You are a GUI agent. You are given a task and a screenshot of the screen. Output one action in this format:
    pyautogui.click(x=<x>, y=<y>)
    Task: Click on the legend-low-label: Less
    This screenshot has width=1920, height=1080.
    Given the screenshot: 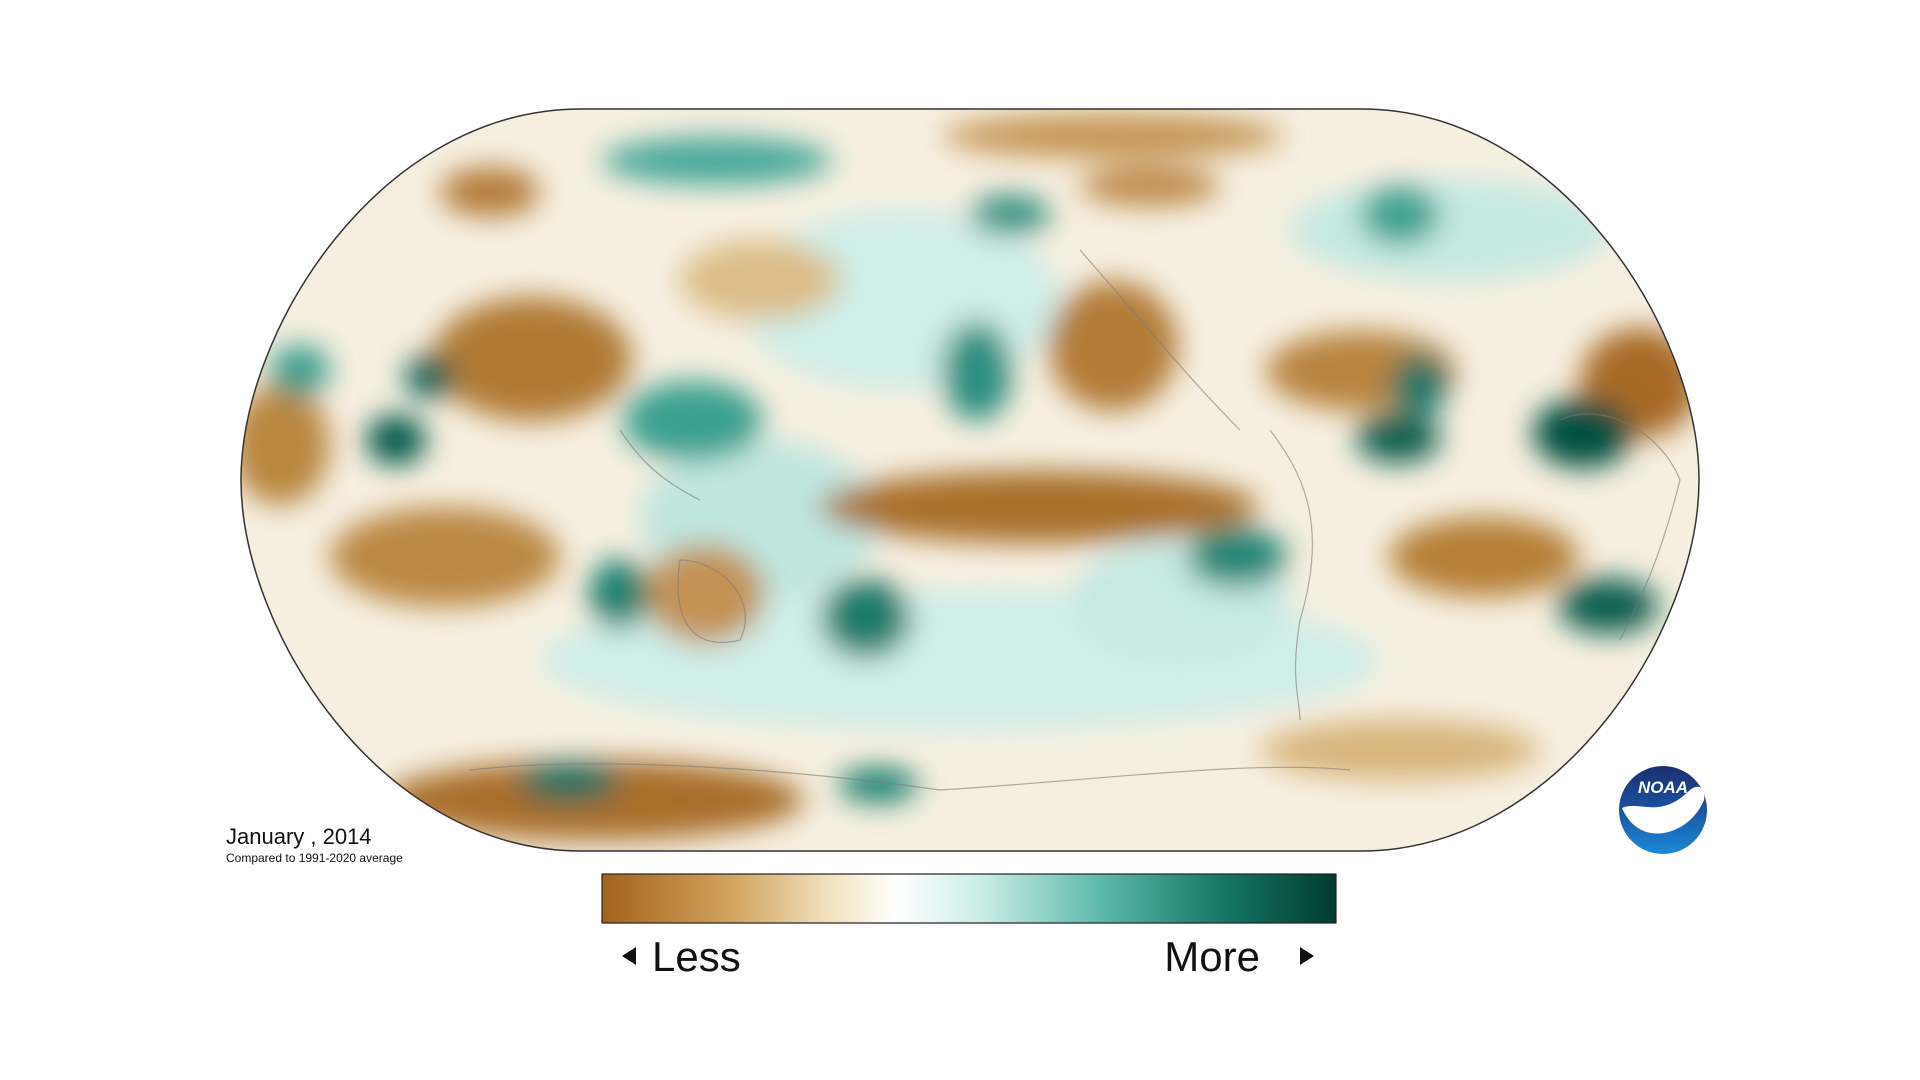 What is the action you would take?
    pyautogui.click(x=696, y=956)
    